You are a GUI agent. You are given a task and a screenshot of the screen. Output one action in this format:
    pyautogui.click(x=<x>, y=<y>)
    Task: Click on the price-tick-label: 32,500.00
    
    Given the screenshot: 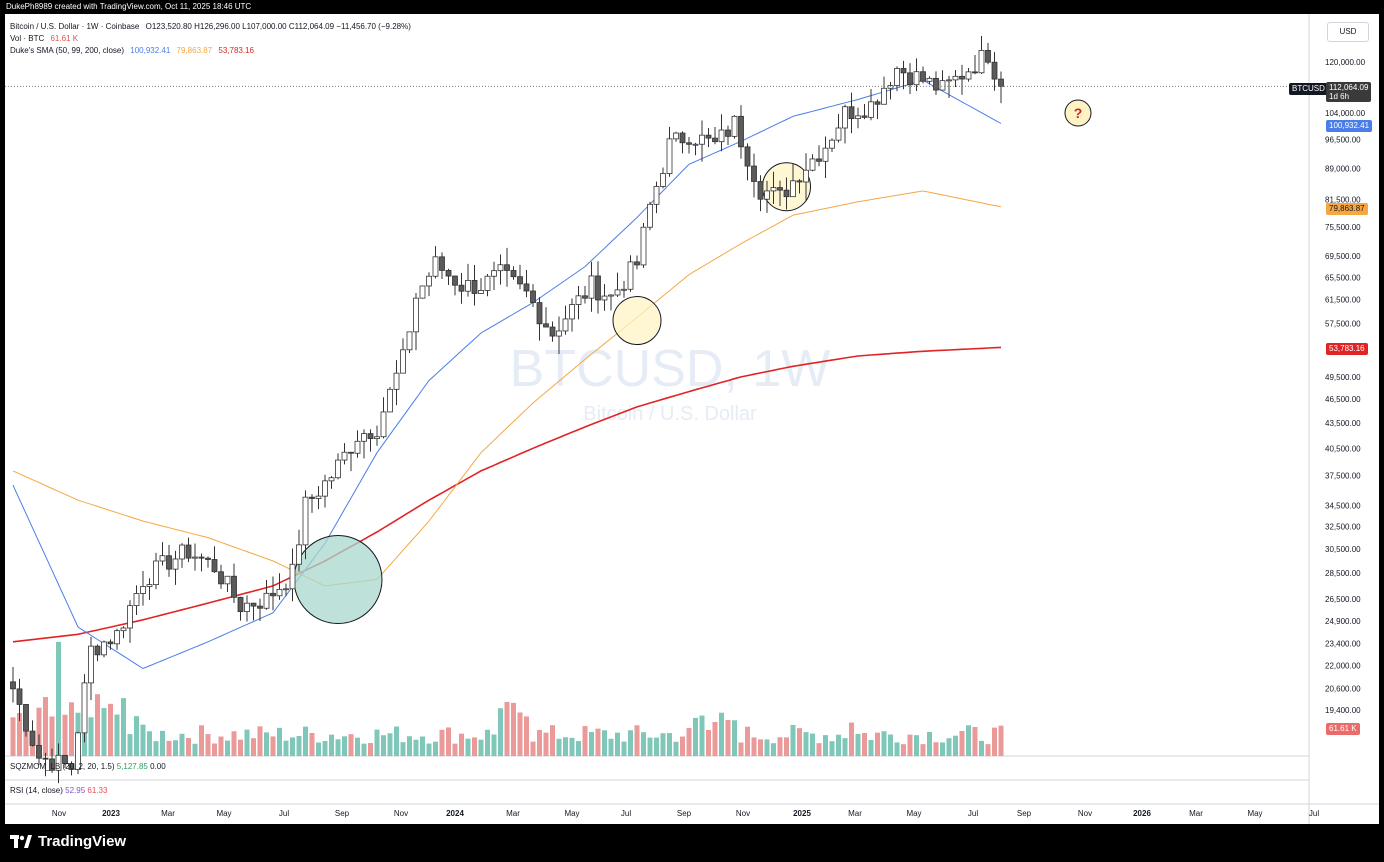 What is the action you would take?
    pyautogui.click(x=1343, y=527)
    